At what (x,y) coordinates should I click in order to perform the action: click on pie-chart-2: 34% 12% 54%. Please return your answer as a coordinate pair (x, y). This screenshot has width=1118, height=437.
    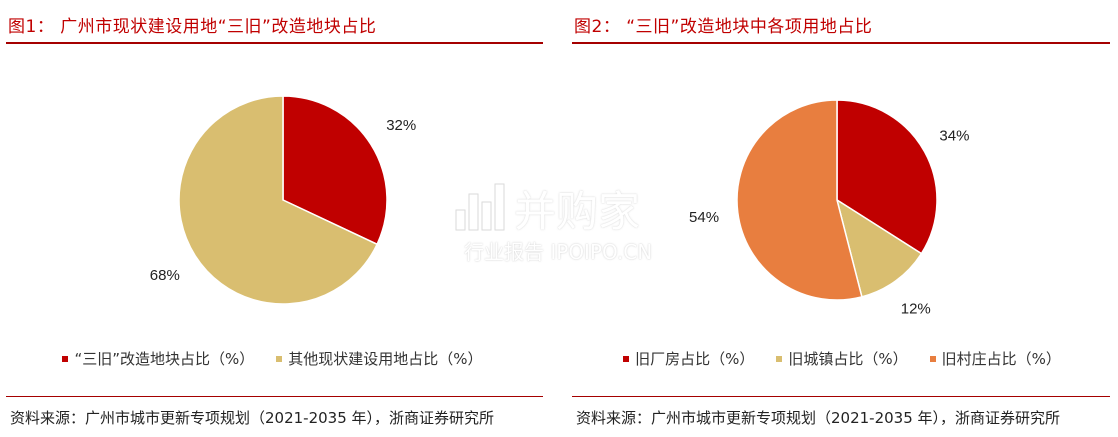
    Looking at the image, I should click on (829, 208).